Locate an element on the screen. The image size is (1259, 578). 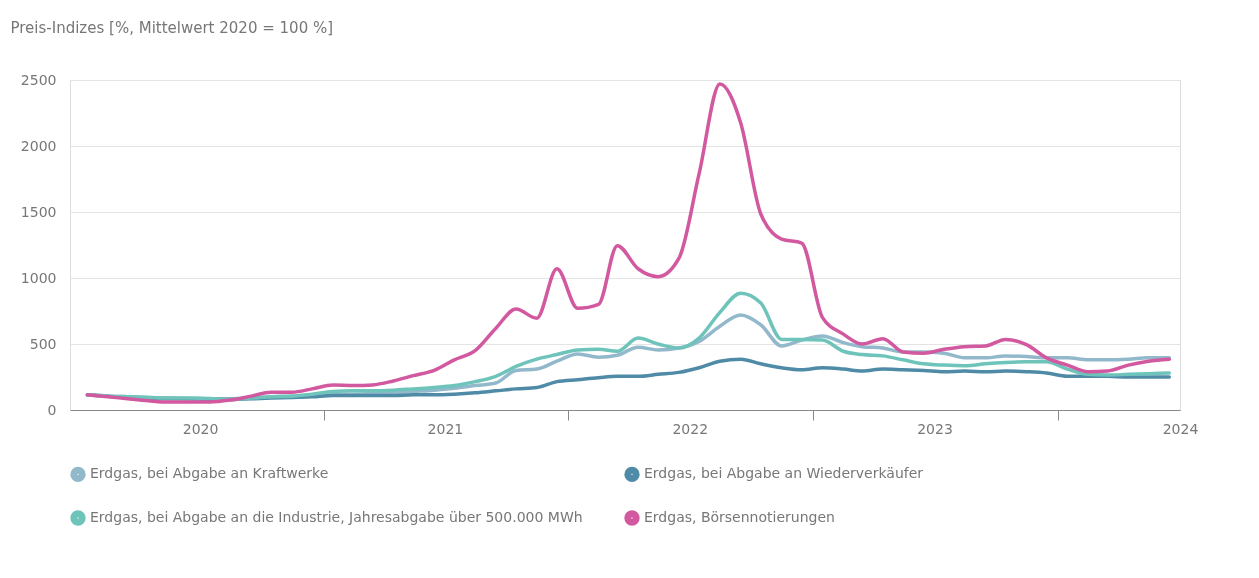
legend-label: Erdgas, bei Abgabe an Wiederverkäufer is located at coordinates (784, 473).